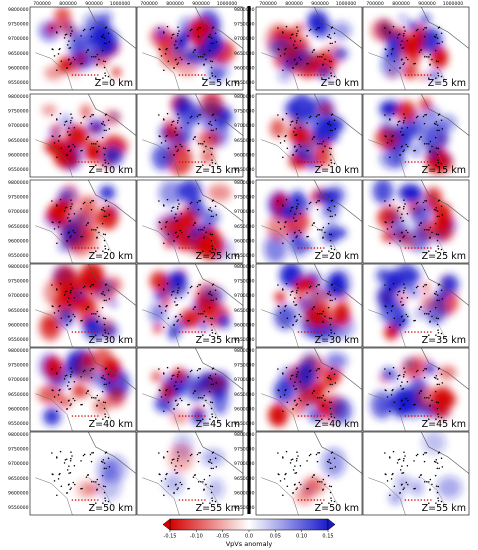 The image size is (478, 550). What do you see at coordinates (444, 170) in the screenshot?
I see `depth-label: Z=15 km` at bounding box center [444, 170].